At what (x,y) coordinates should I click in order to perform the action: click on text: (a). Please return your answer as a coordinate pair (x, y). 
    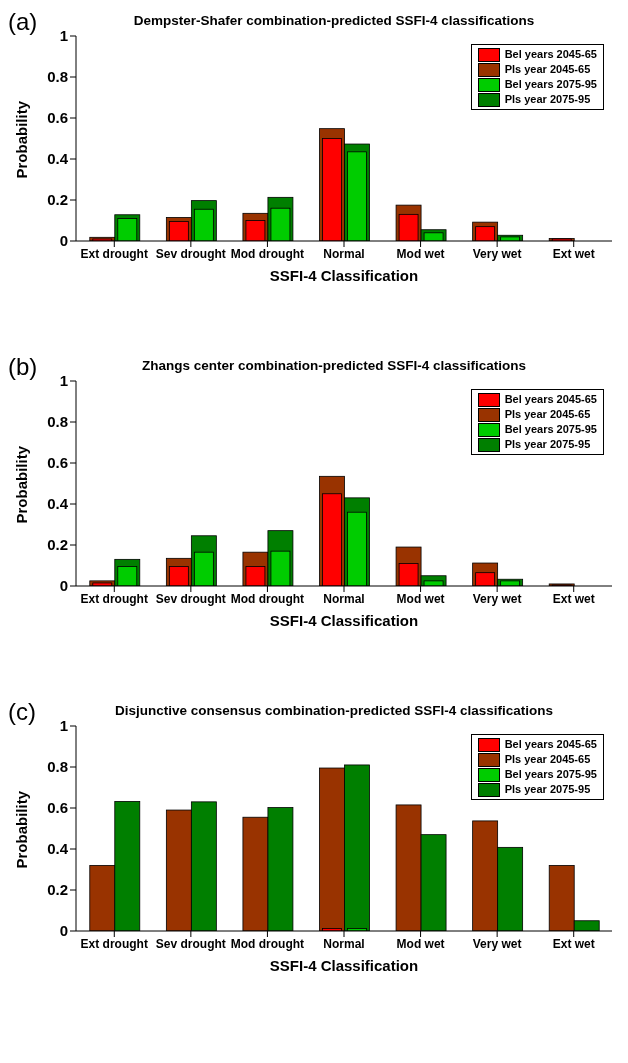
    Looking at the image, I should click on (23, 21).